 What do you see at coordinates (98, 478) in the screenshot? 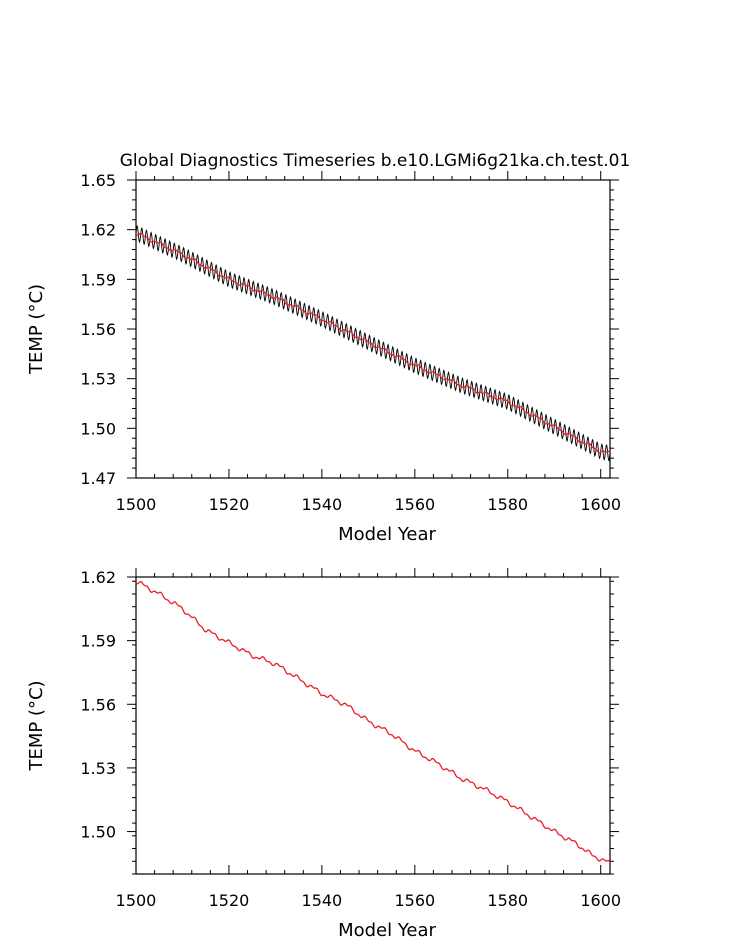
I see `y-tick-label: 1.47` at bounding box center [98, 478].